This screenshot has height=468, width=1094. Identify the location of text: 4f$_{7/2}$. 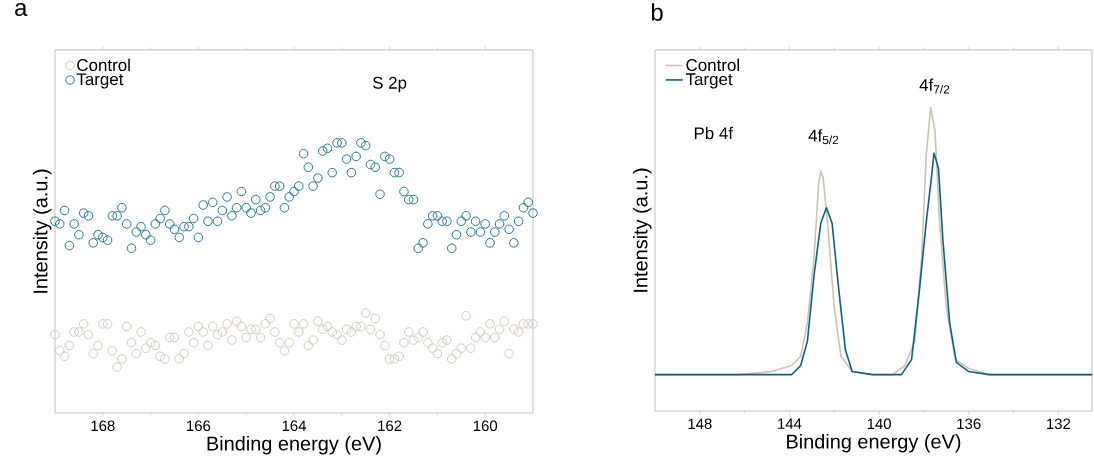
(934, 86).